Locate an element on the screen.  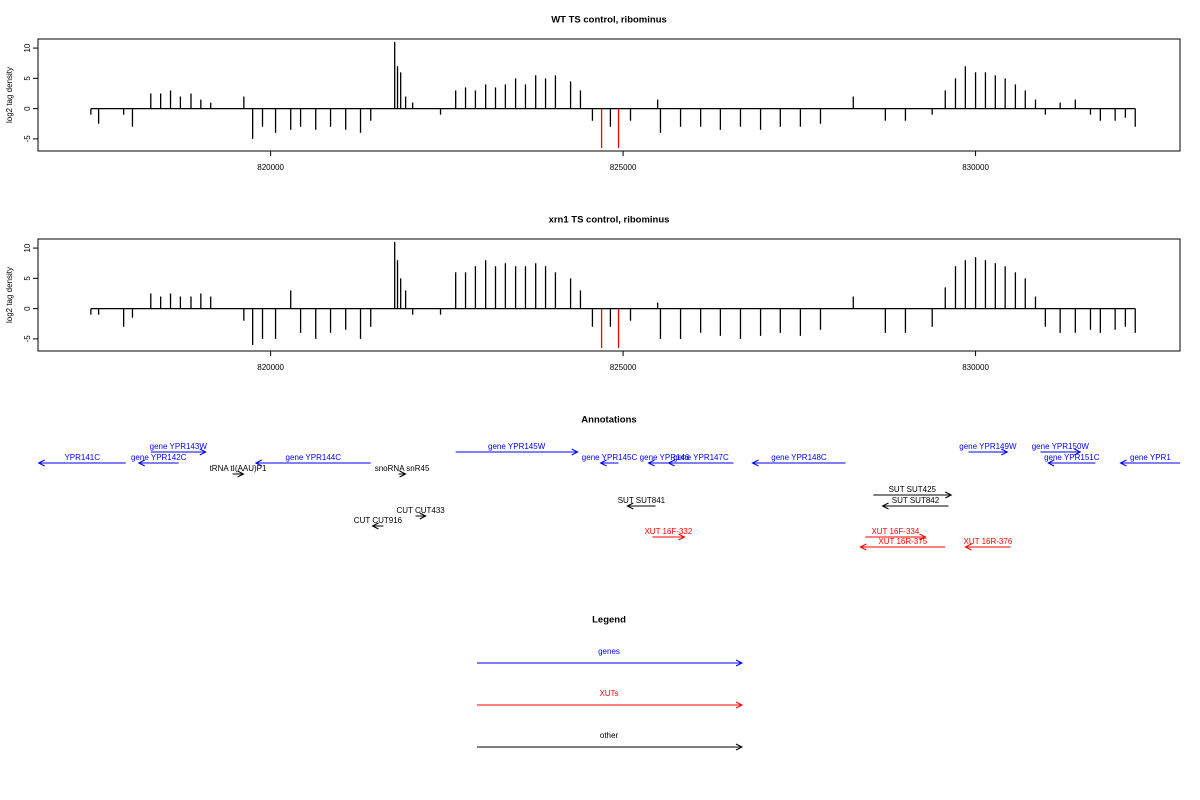
feature-label: gene YPR144C is located at coordinates (314, 457).